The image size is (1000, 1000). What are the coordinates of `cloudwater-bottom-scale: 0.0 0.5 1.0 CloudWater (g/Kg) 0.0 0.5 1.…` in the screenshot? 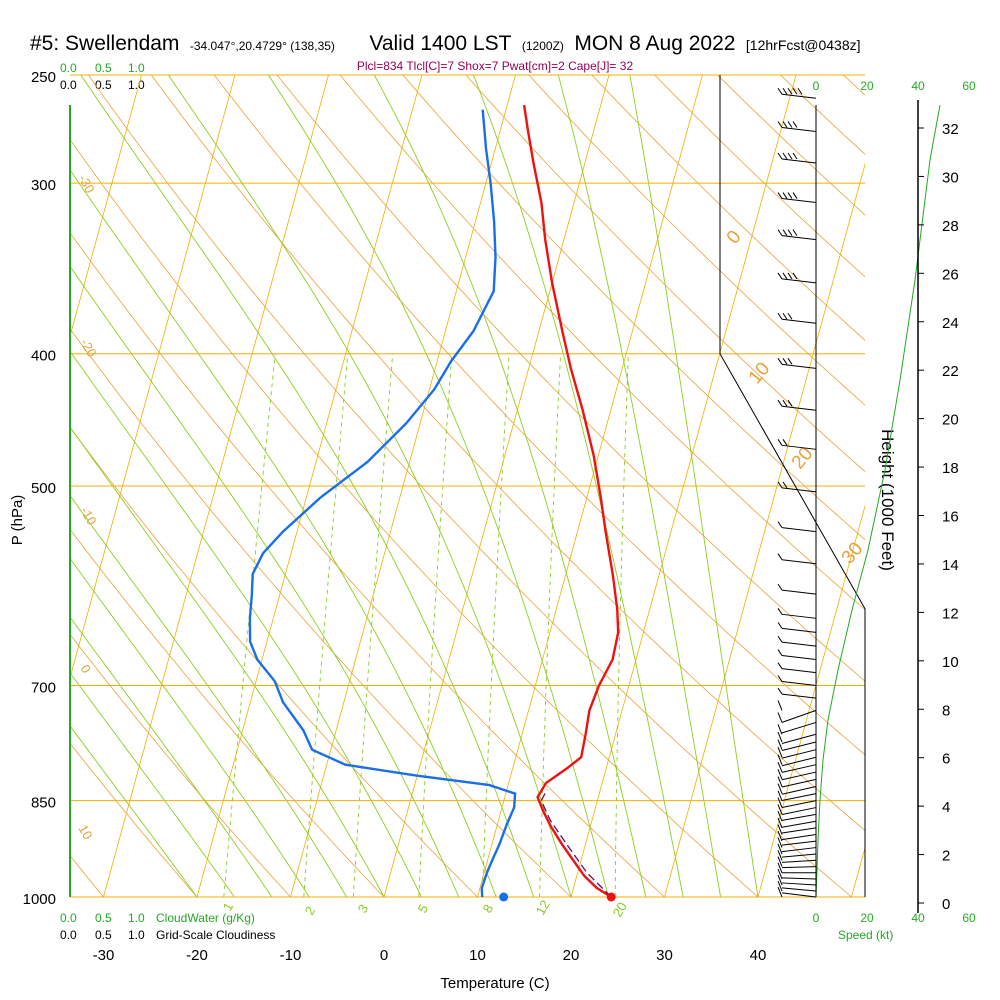 It's located at (167, 926).